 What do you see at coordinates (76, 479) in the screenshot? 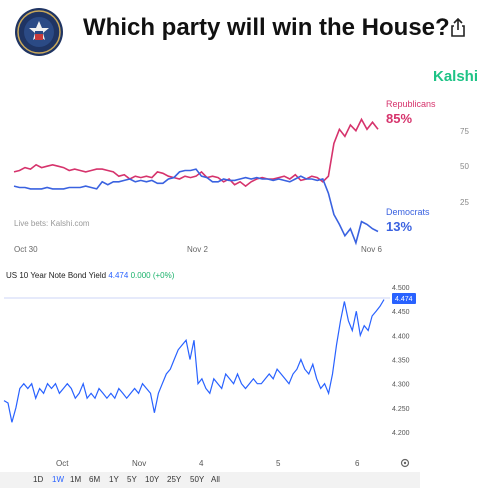
I see `period-1m: 1M` at bounding box center [76, 479].